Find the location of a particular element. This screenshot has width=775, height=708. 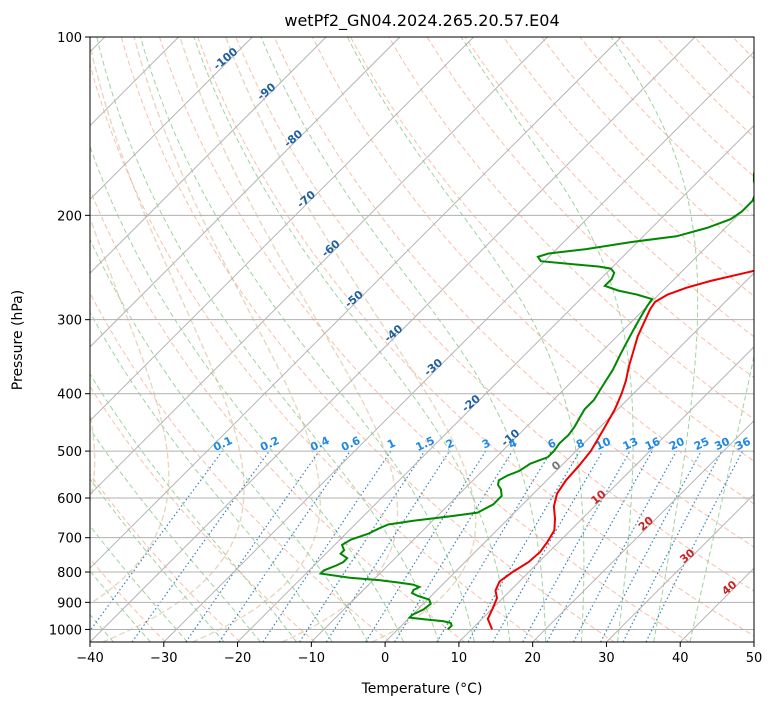

y-tick-label: 700 is located at coordinates (69, 539).